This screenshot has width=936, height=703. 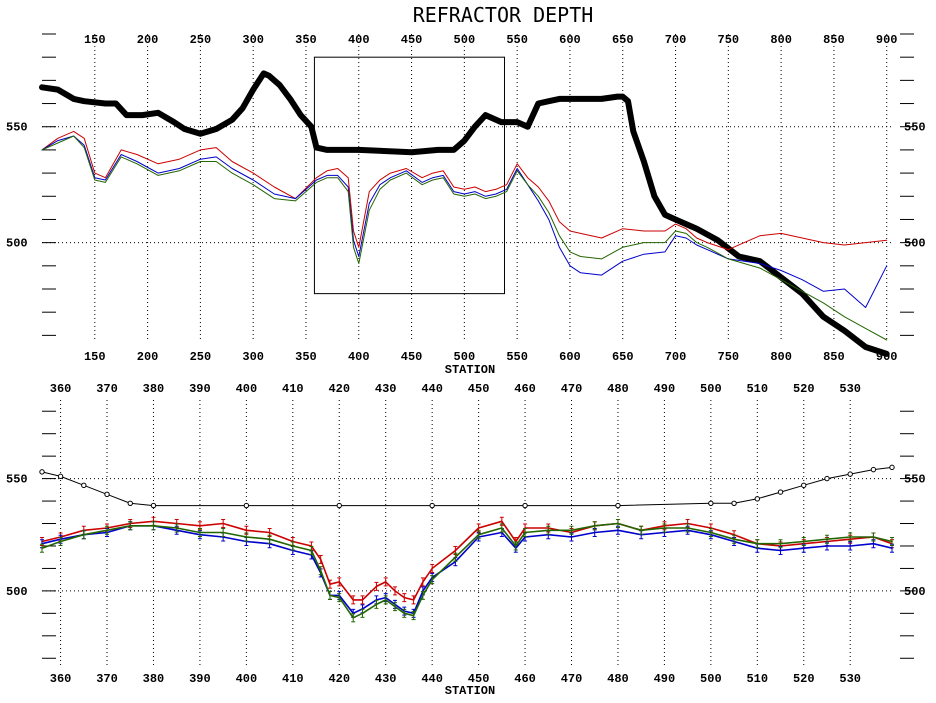 I want to click on chart-title: REFRACTOR DEPTH, so click(x=503, y=15).